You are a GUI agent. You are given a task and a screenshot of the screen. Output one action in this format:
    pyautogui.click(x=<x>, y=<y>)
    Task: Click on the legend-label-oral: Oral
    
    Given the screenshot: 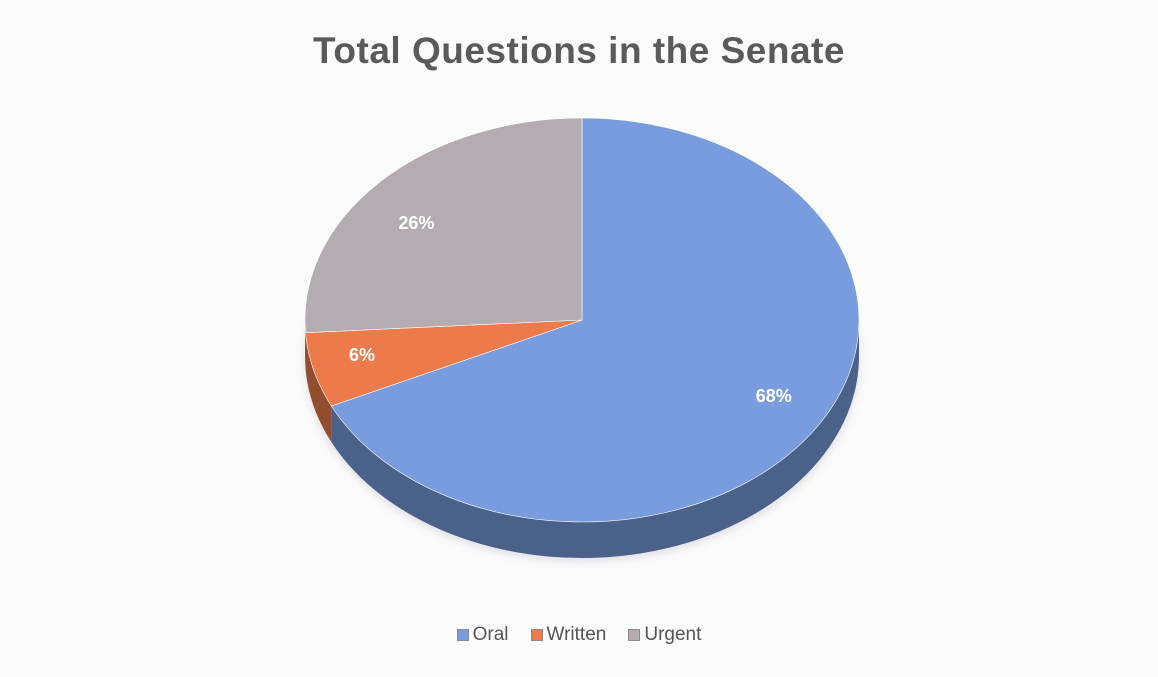 What is the action you would take?
    pyautogui.click(x=490, y=634)
    